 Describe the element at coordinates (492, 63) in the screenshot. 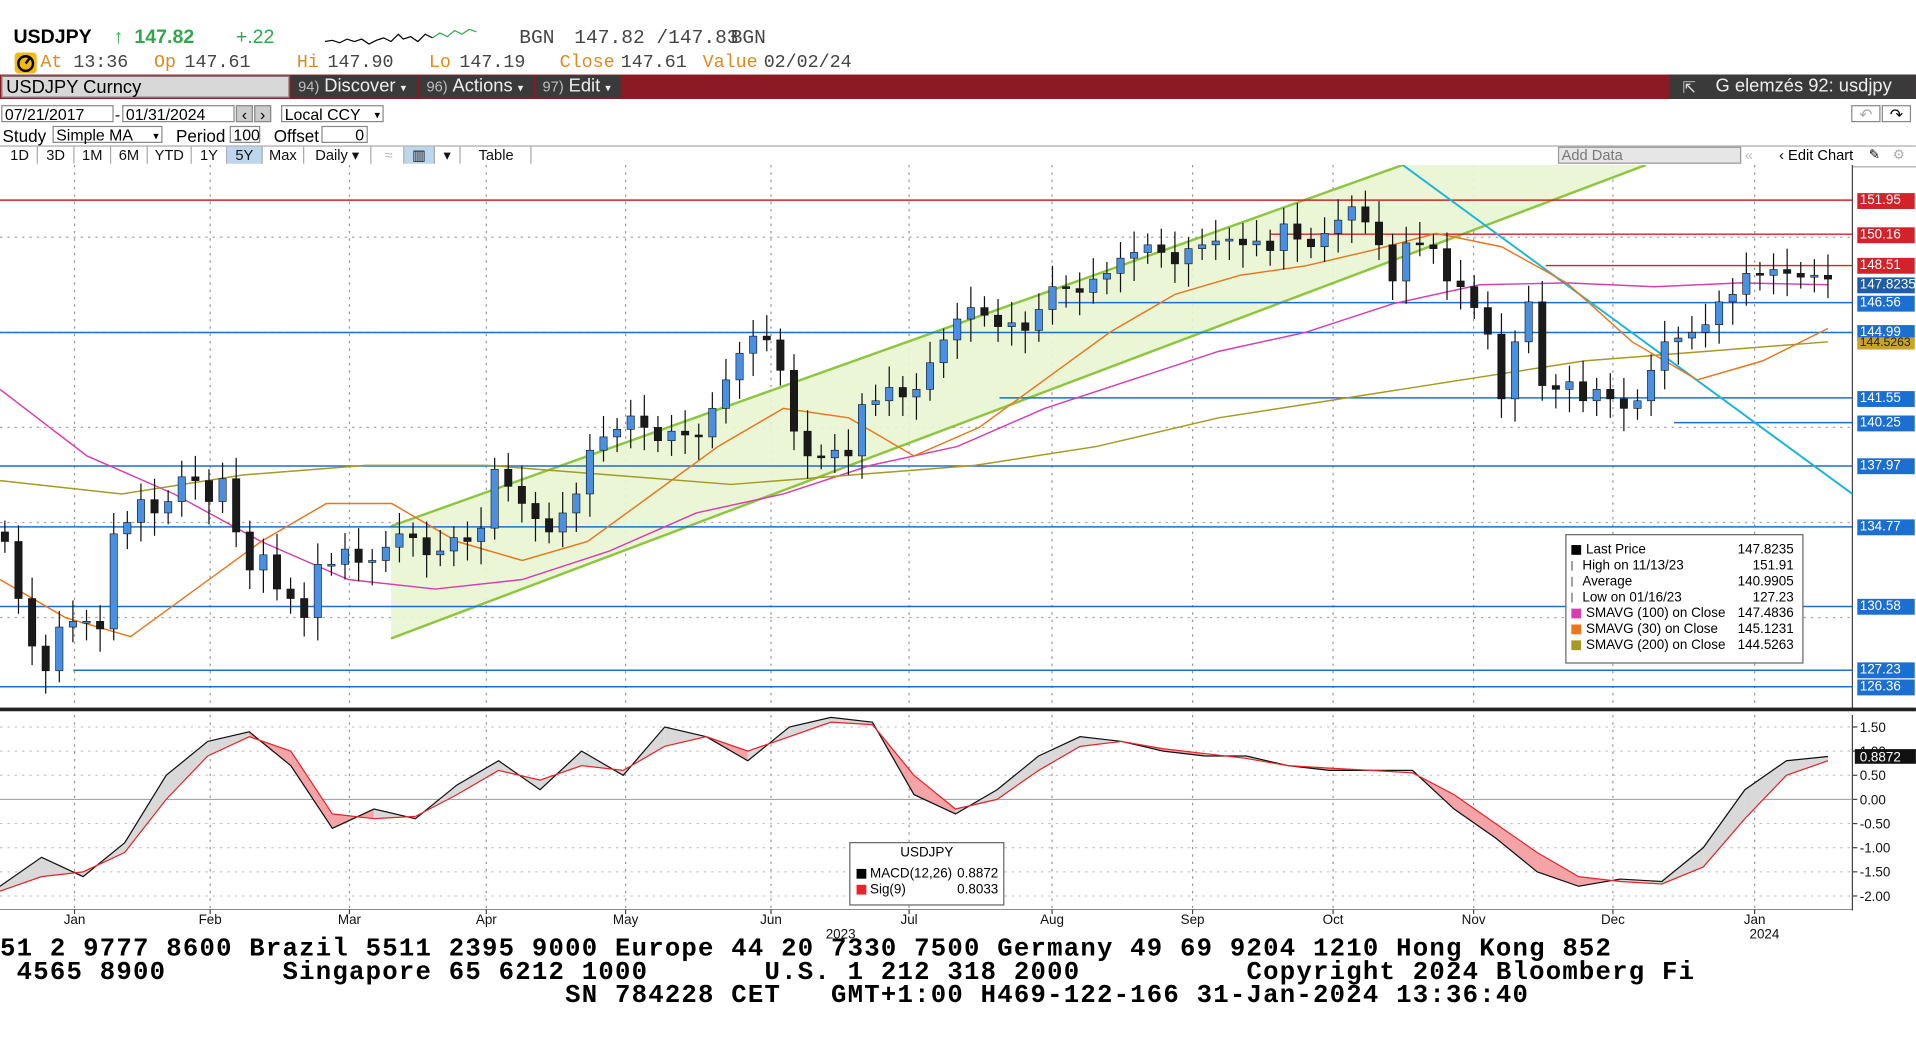

I see `low-value: 147.19` at that location.